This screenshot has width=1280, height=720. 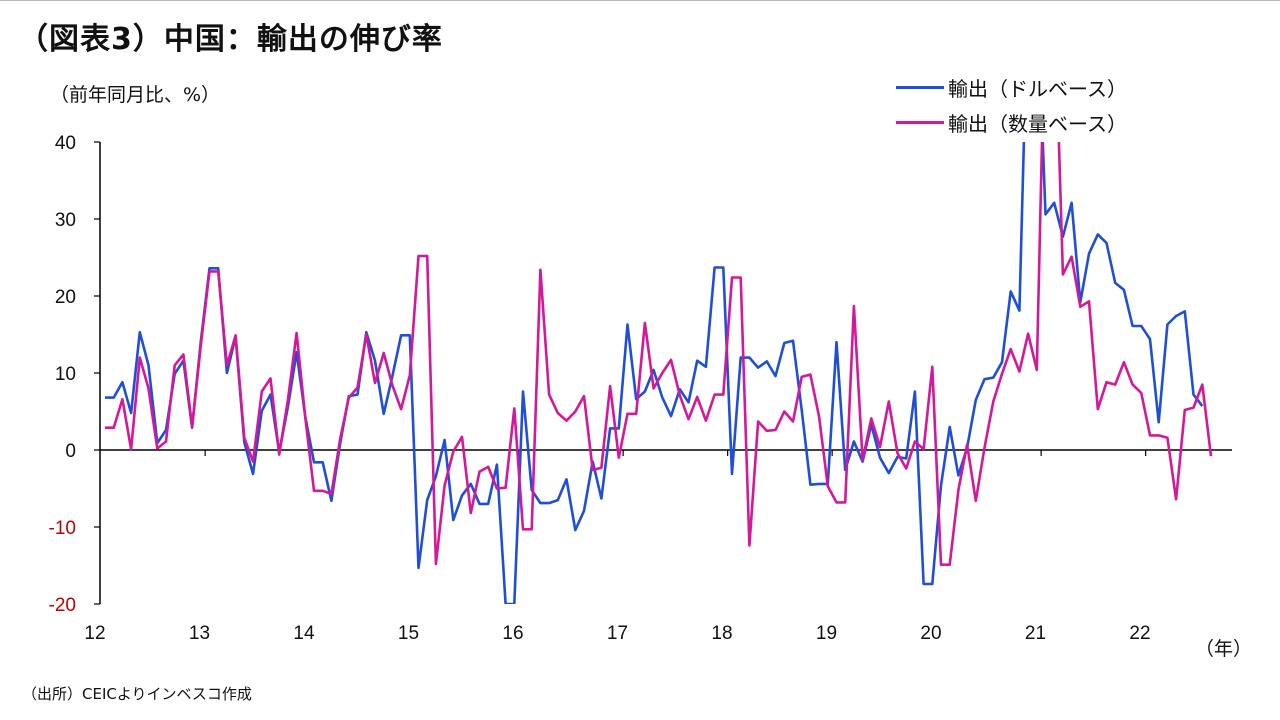 What do you see at coordinates (65, 297) in the screenshot?
I see `y-tick-label: 20` at bounding box center [65, 297].